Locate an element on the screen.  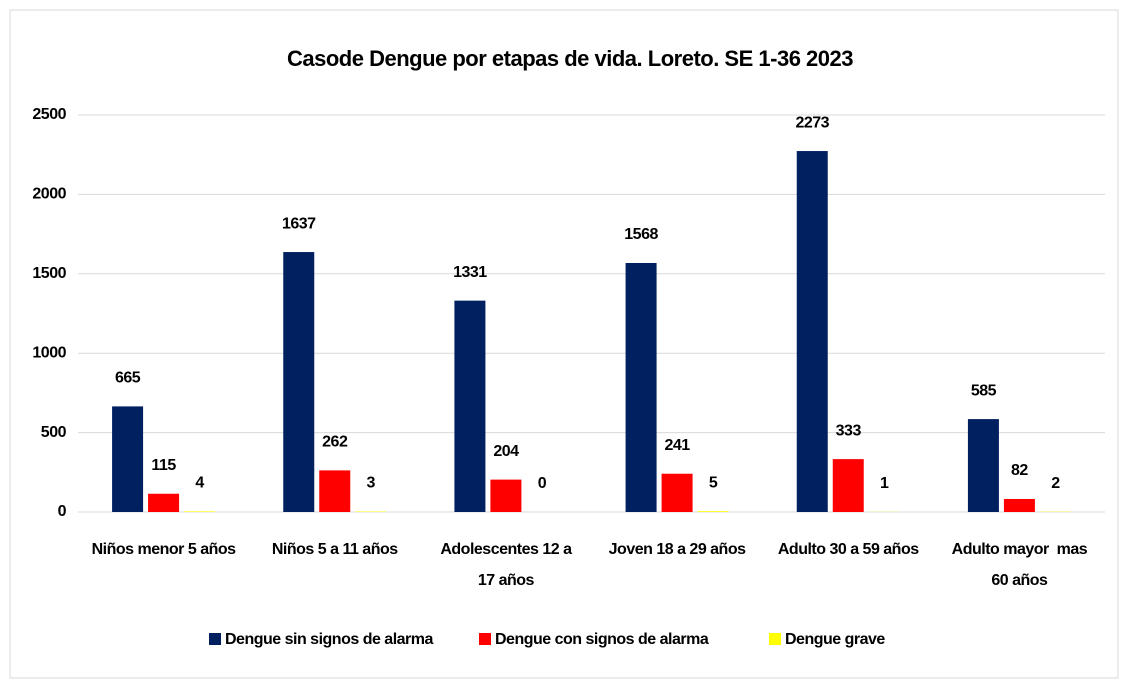
y-tick-label: 1000 is located at coordinates (49, 352).